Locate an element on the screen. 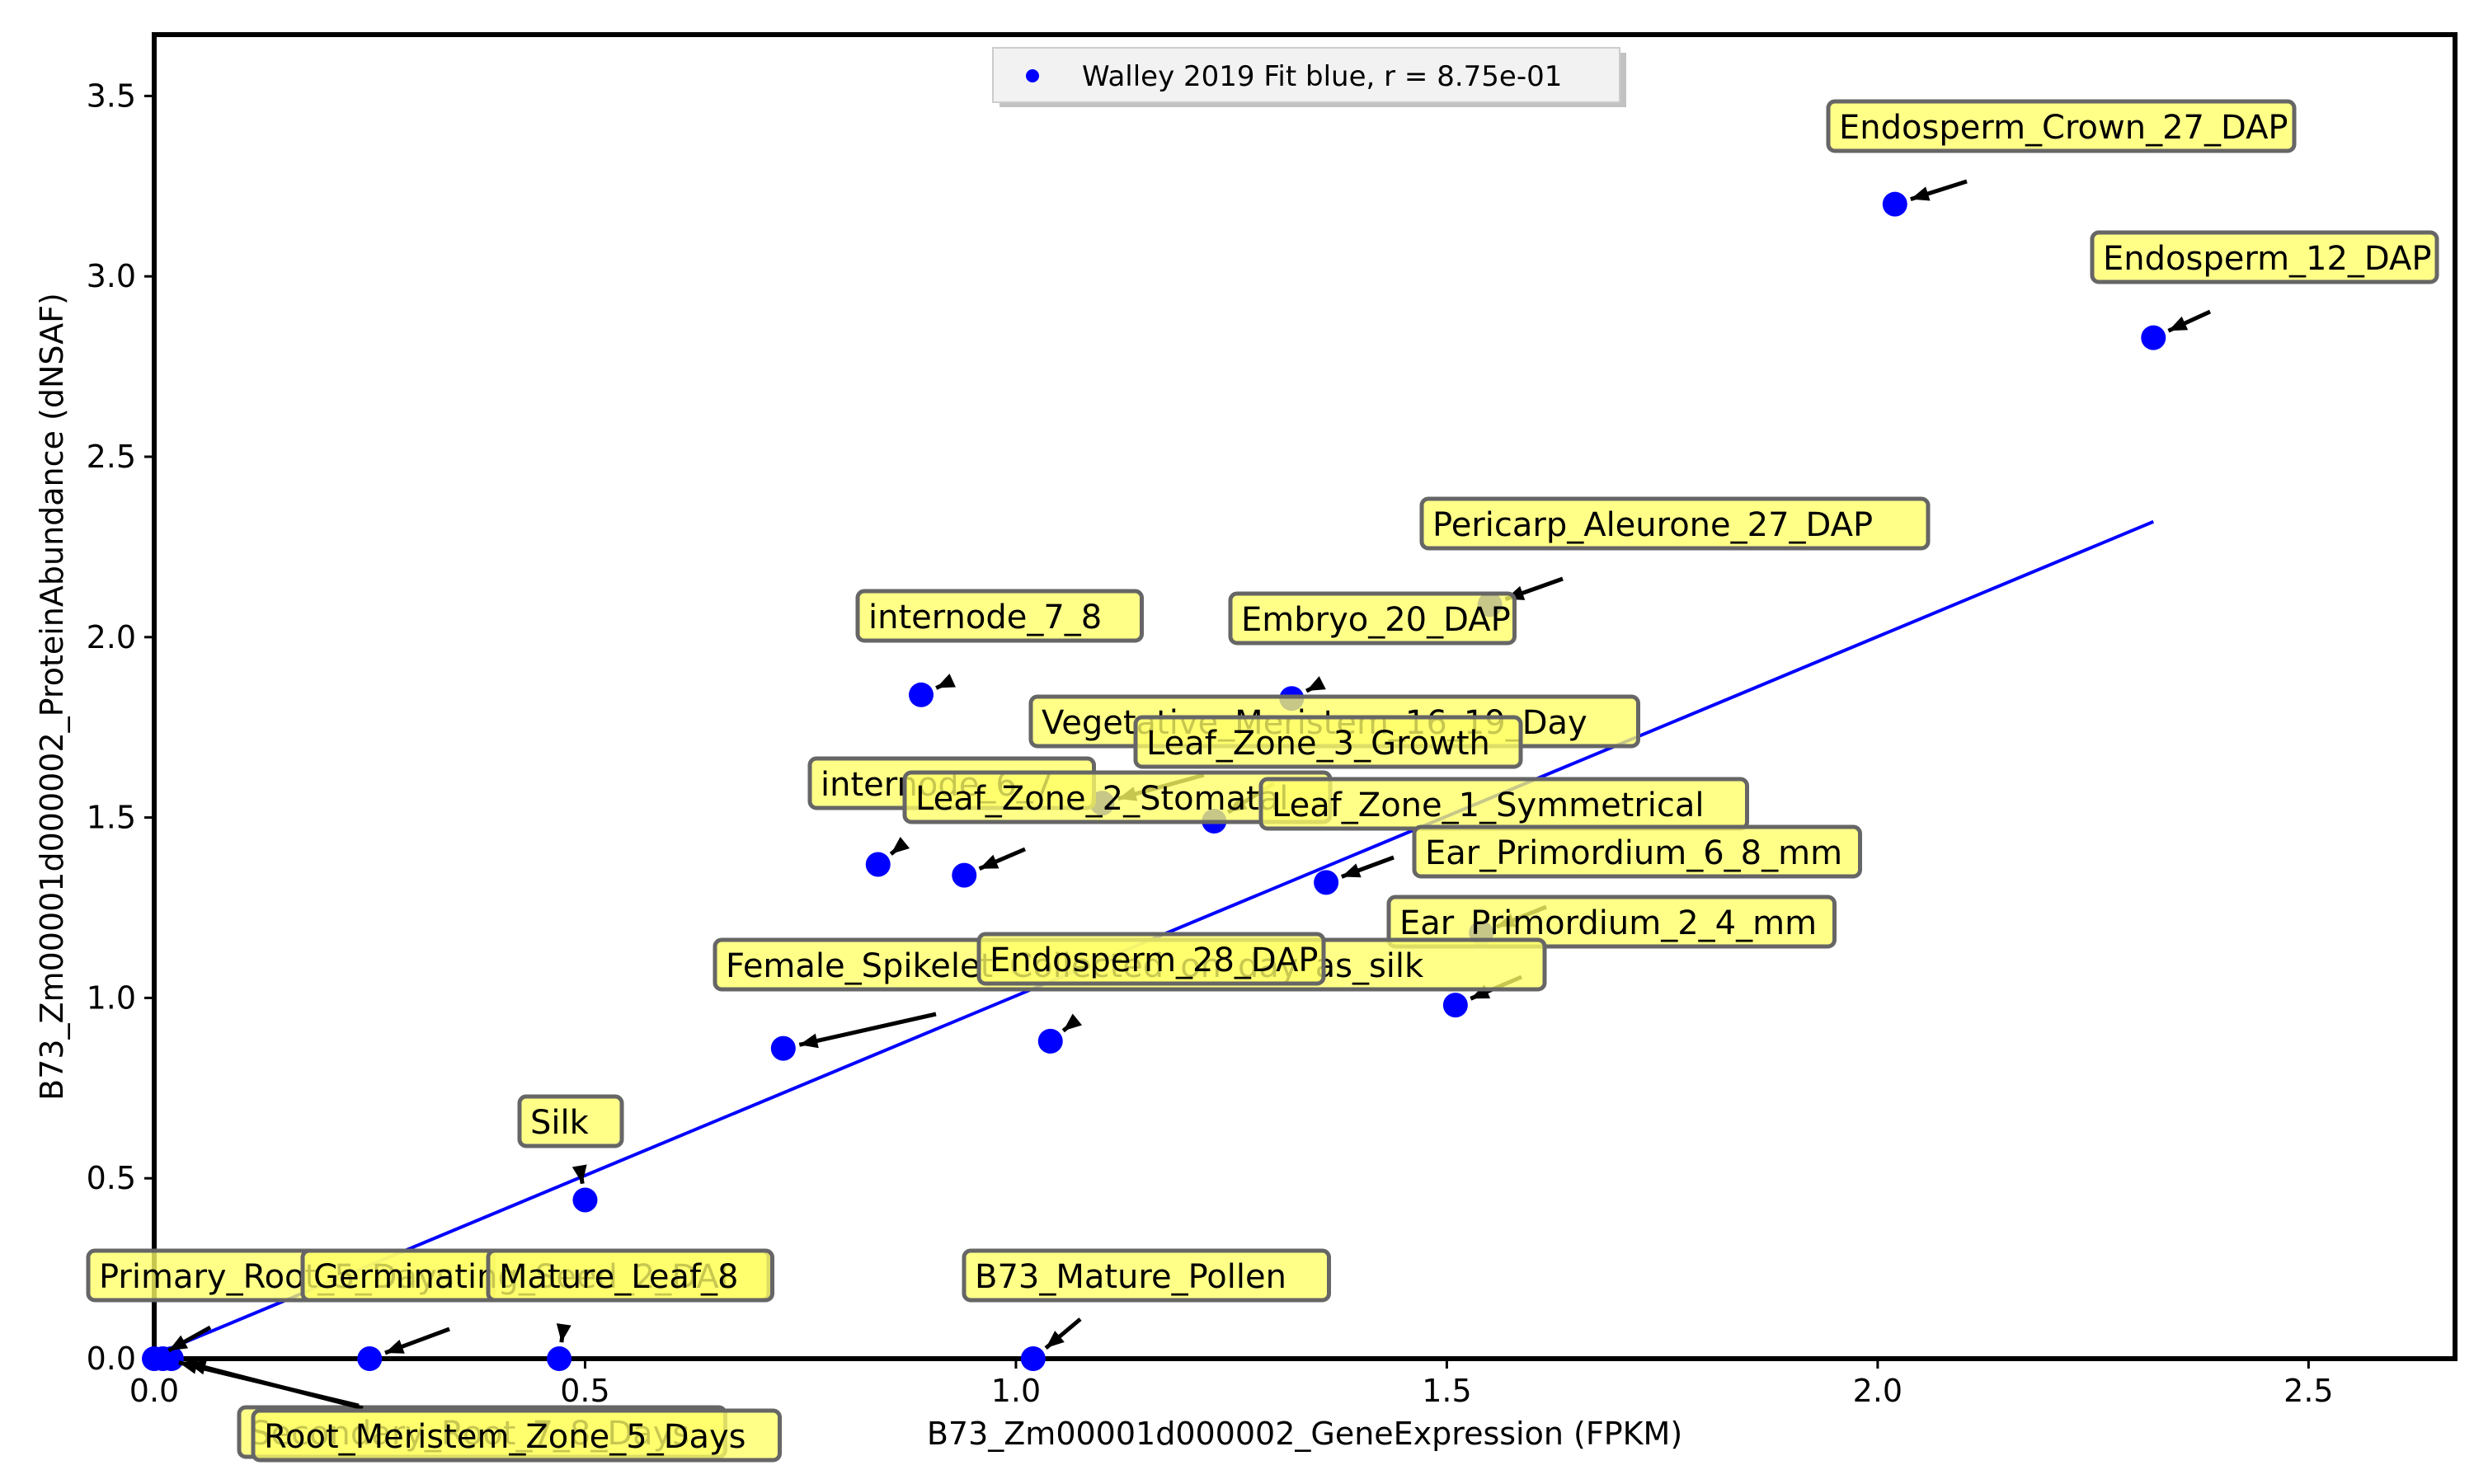  legend: Walley 2019 Fit blue, r = 8.75e-01 is located at coordinates (1309, 77).